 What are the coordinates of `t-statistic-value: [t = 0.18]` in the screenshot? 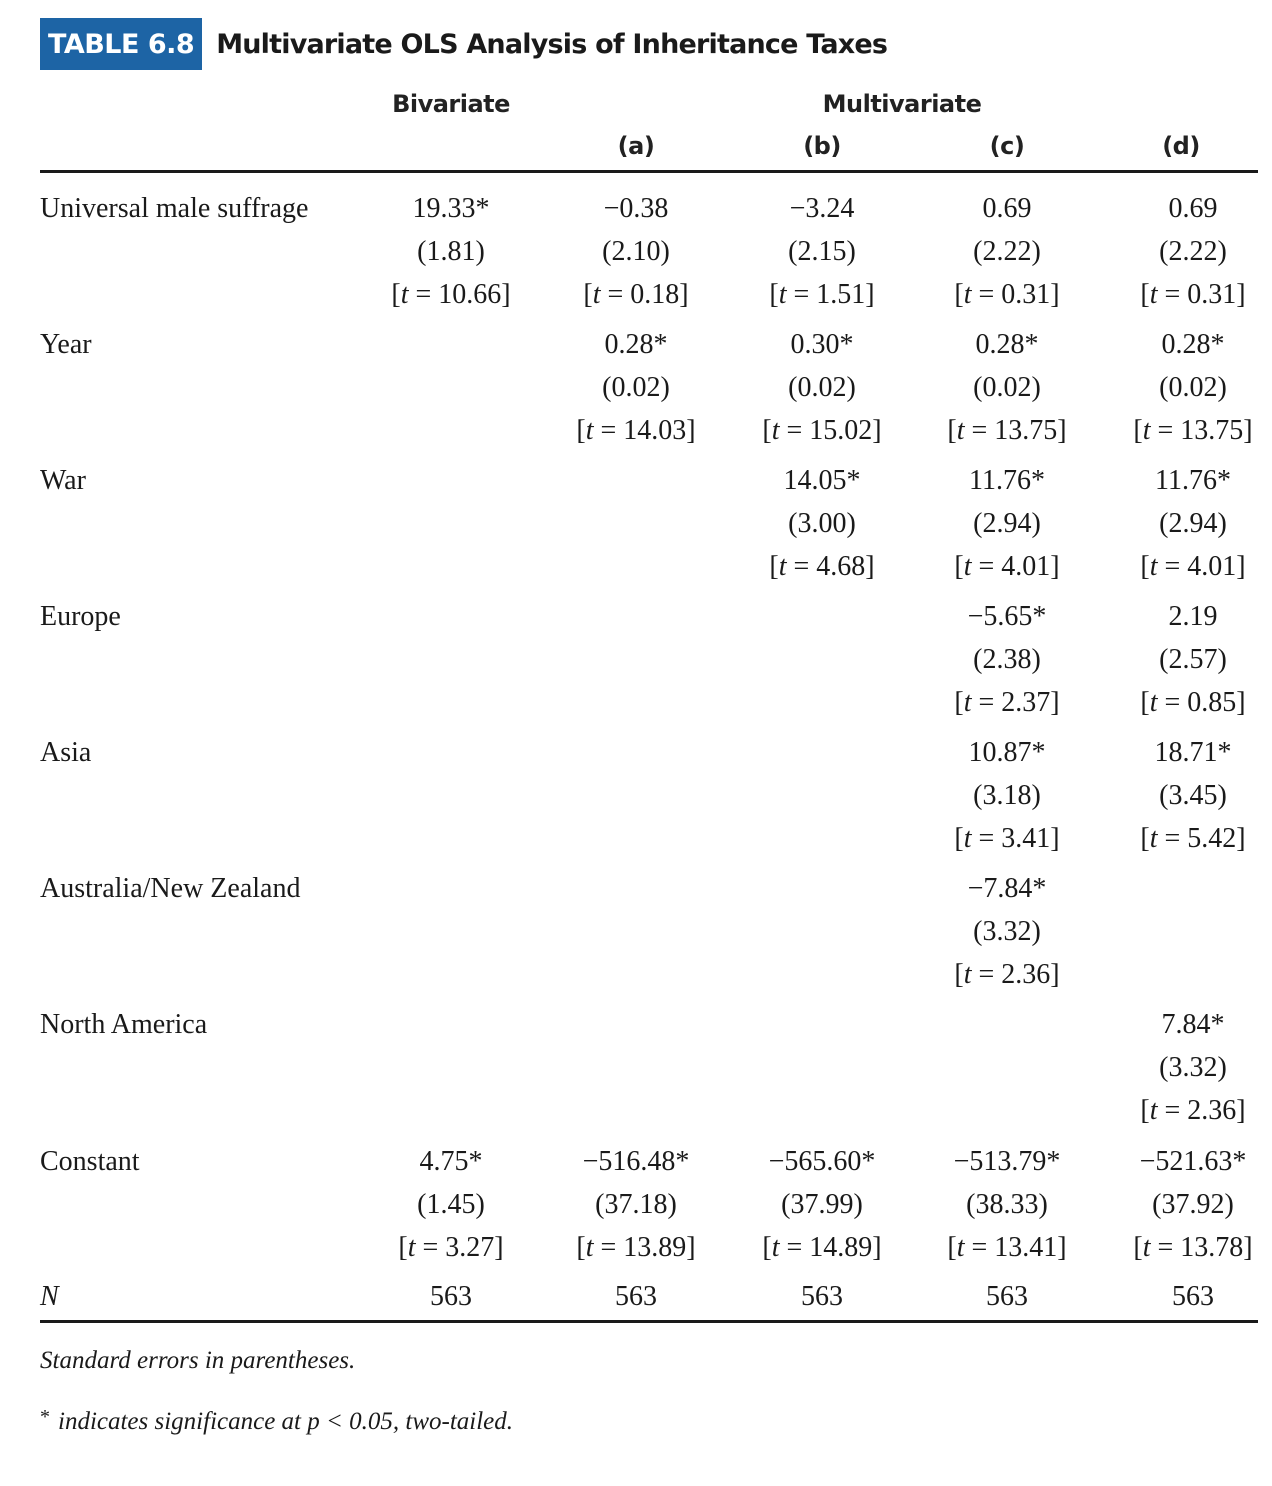 It's located at (636, 294).